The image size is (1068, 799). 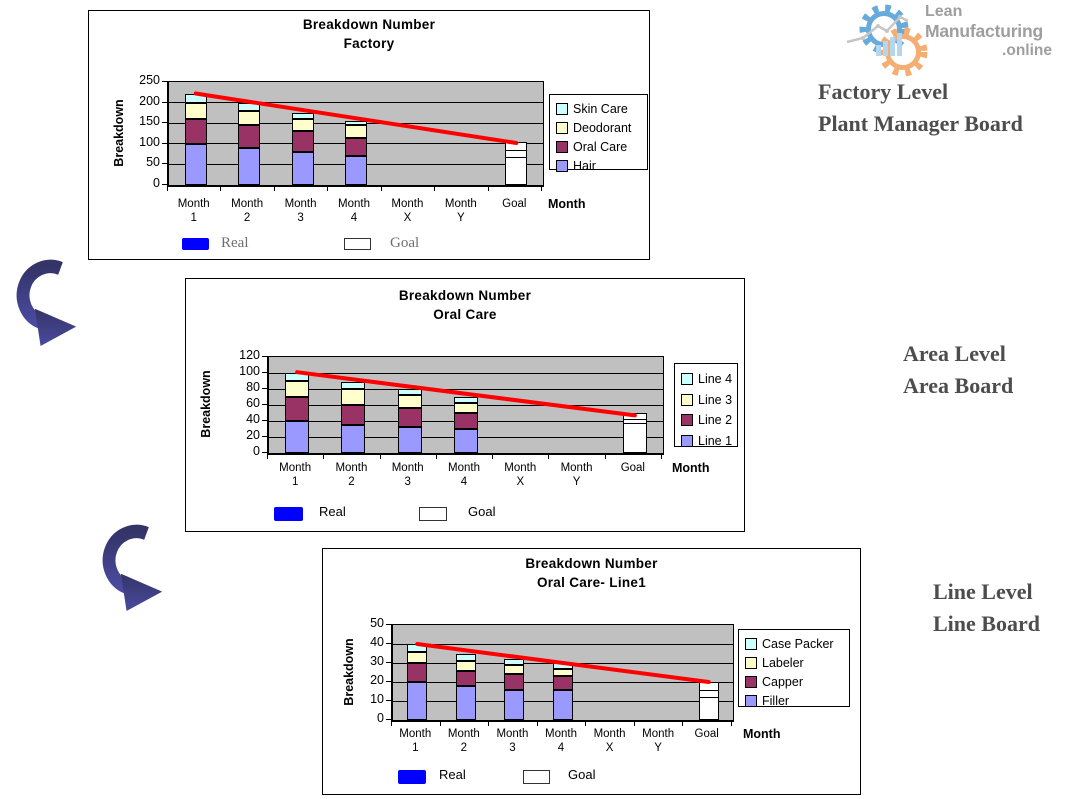 What do you see at coordinates (249, 355) in the screenshot?
I see `y-tick-label: 120` at bounding box center [249, 355].